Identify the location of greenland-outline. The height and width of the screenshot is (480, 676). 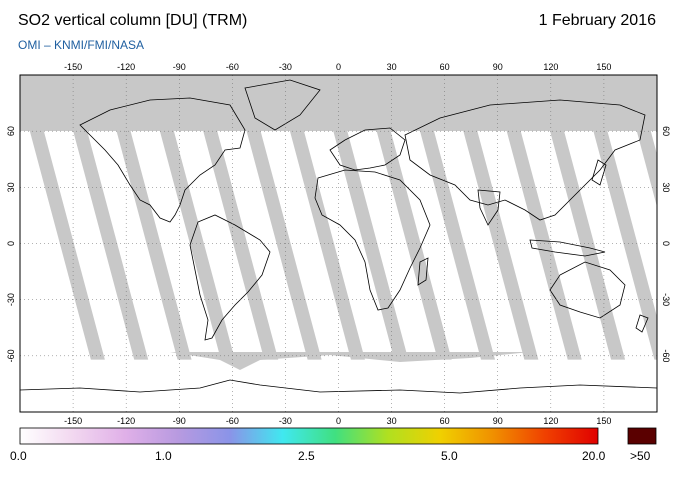
(282, 105).